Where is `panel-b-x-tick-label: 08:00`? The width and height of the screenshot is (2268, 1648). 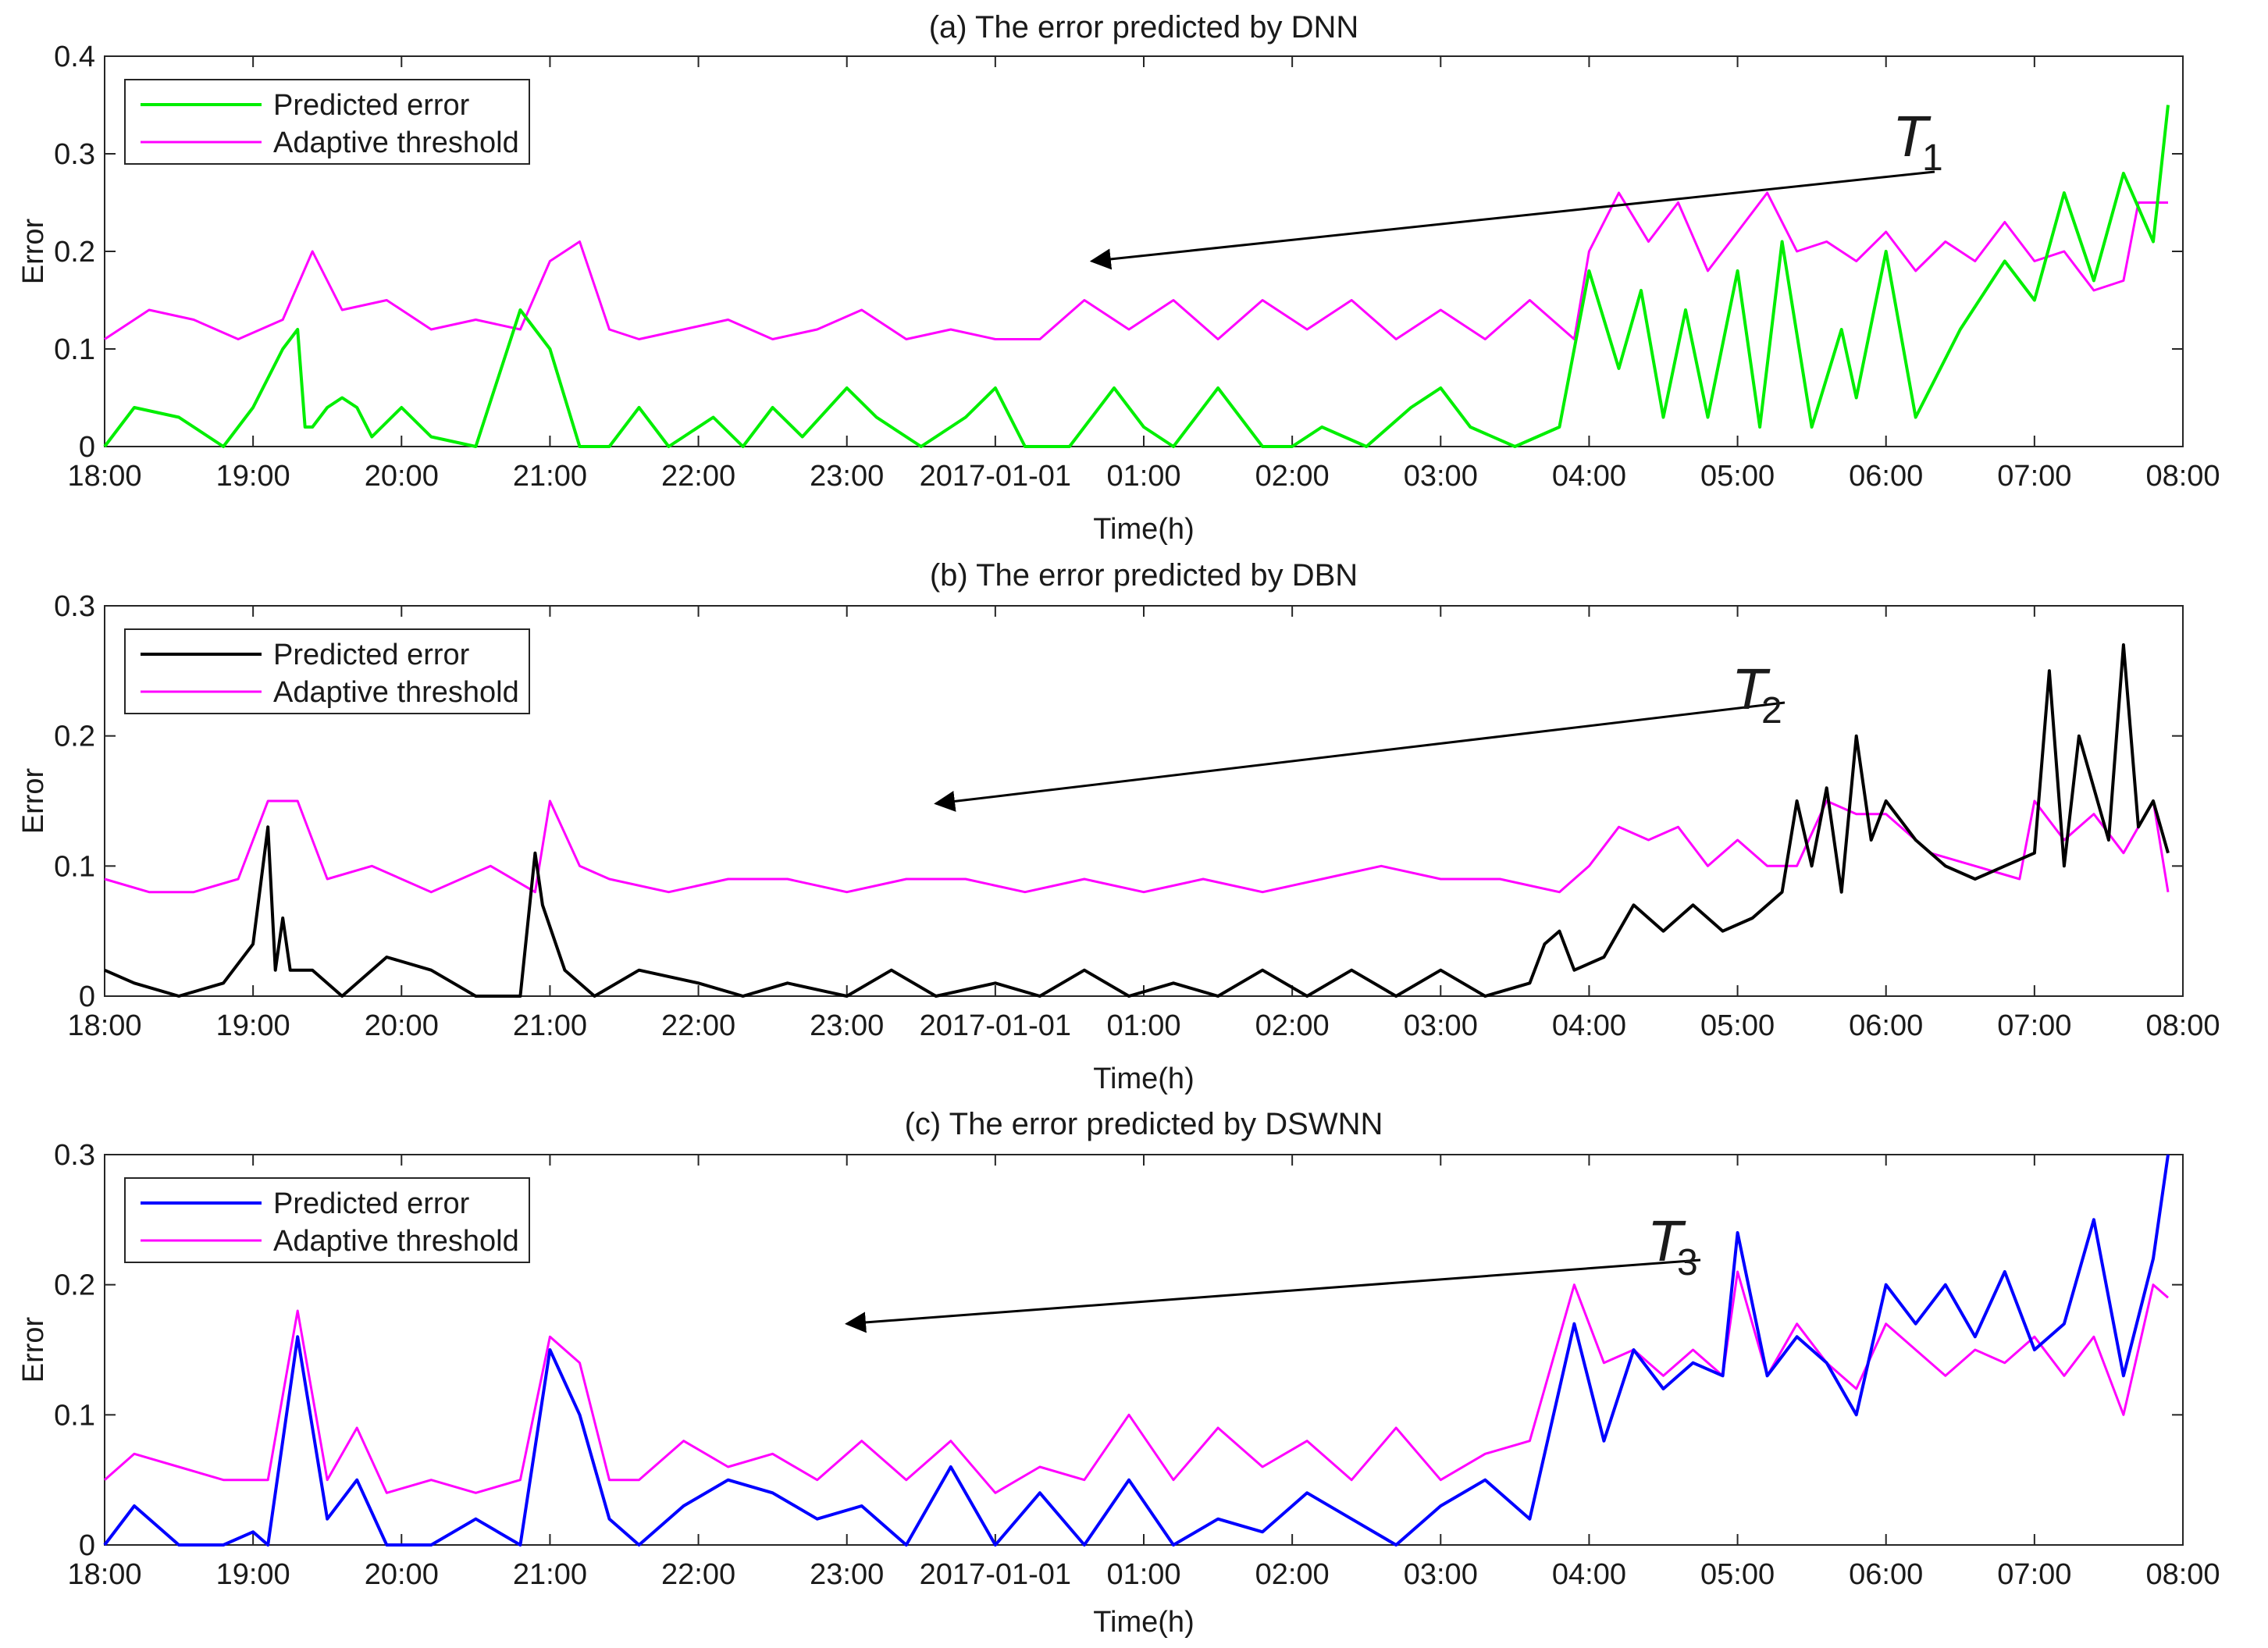 panel-b-x-tick-label: 08:00 is located at coordinates (2182, 1025).